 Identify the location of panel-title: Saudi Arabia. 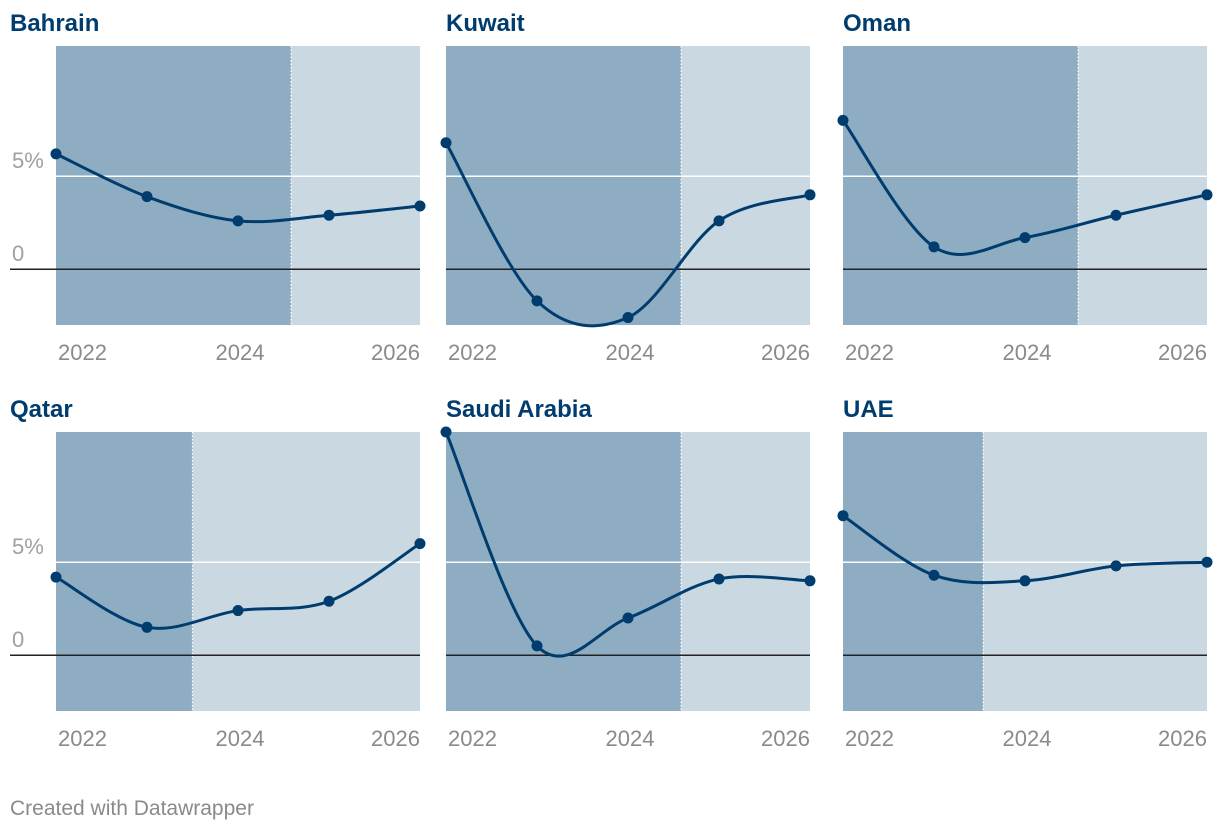
(519, 409).